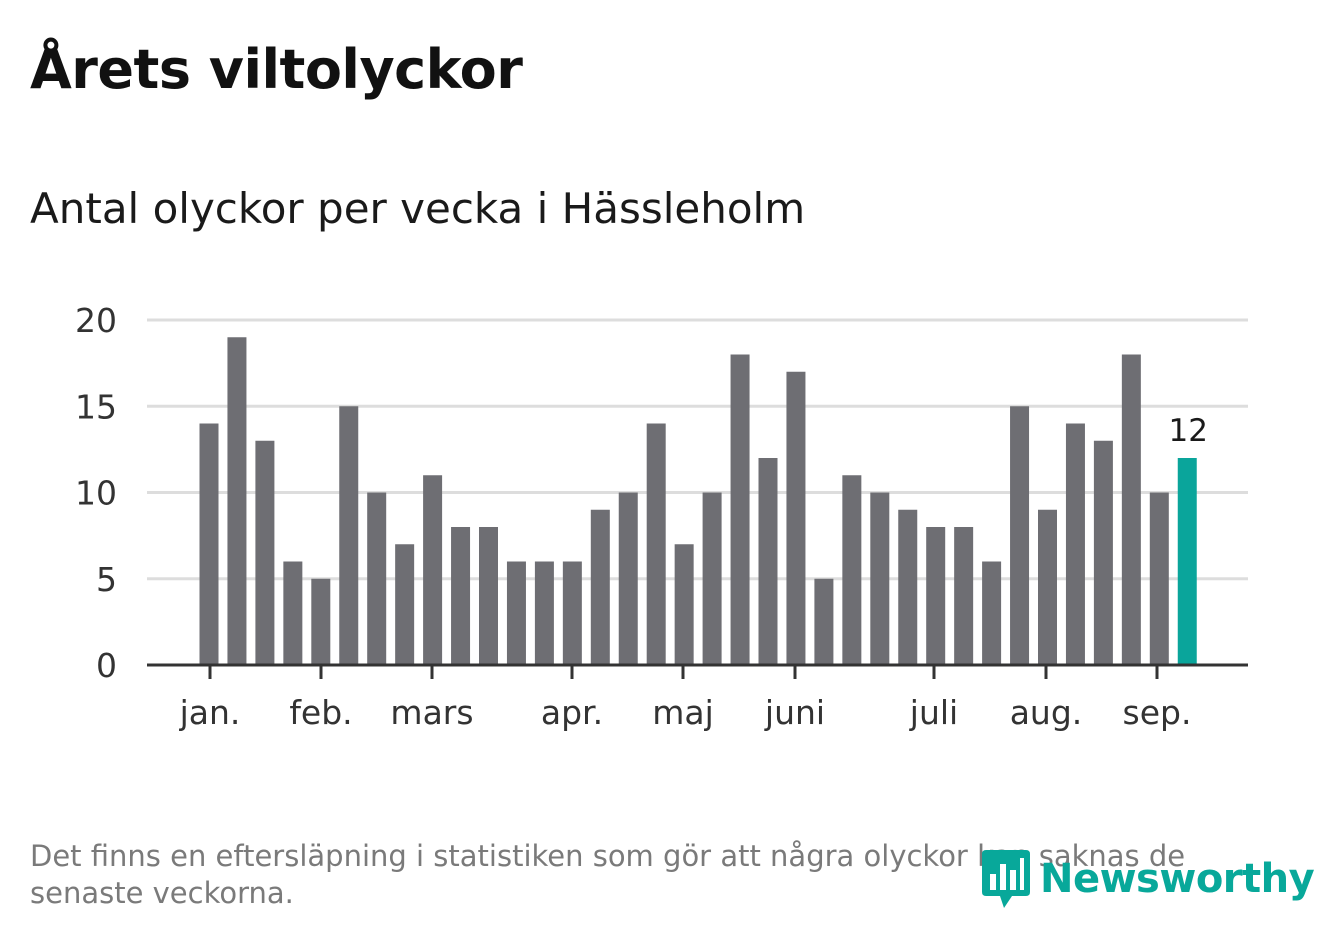 The width and height of the screenshot is (1322, 939). What do you see at coordinates (210, 712) in the screenshot?
I see `x-tick-label: jan.` at bounding box center [210, 712].